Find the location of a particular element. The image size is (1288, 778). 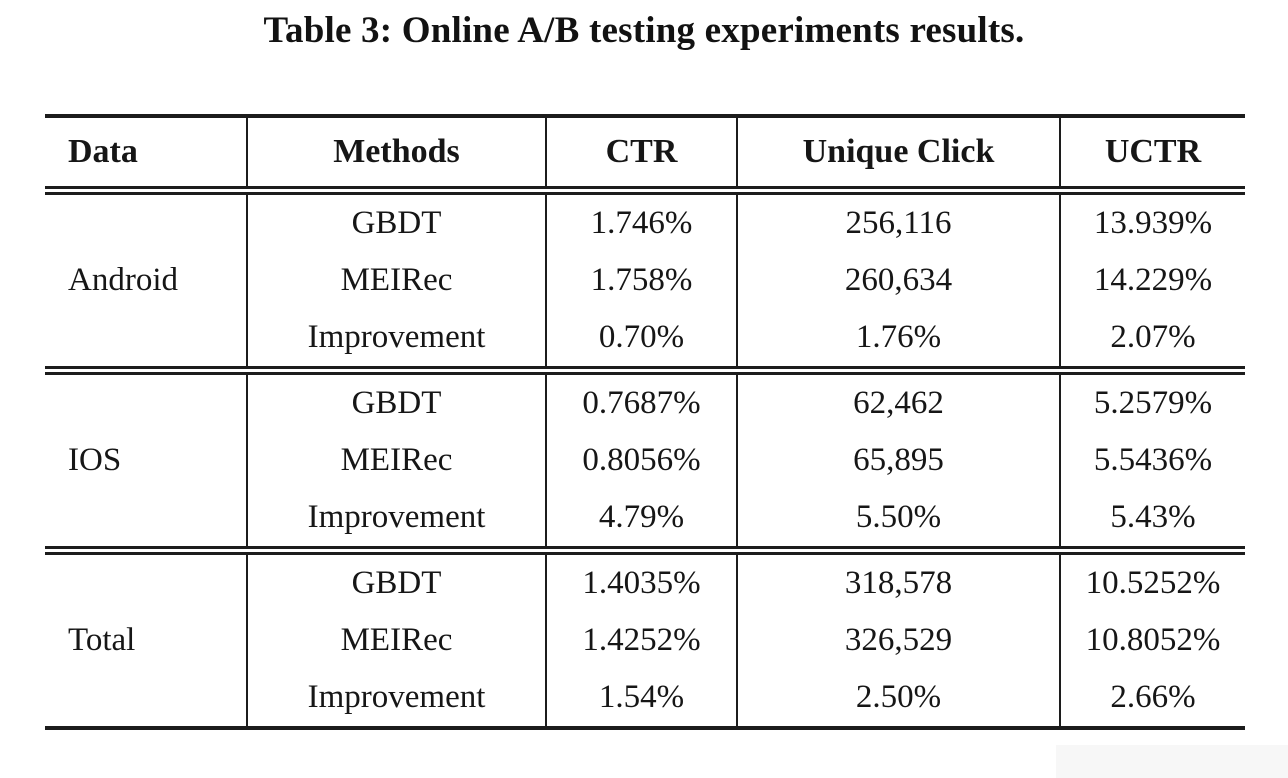

uctr-cell: 5.2579% is located at coordinates (1153, 403).